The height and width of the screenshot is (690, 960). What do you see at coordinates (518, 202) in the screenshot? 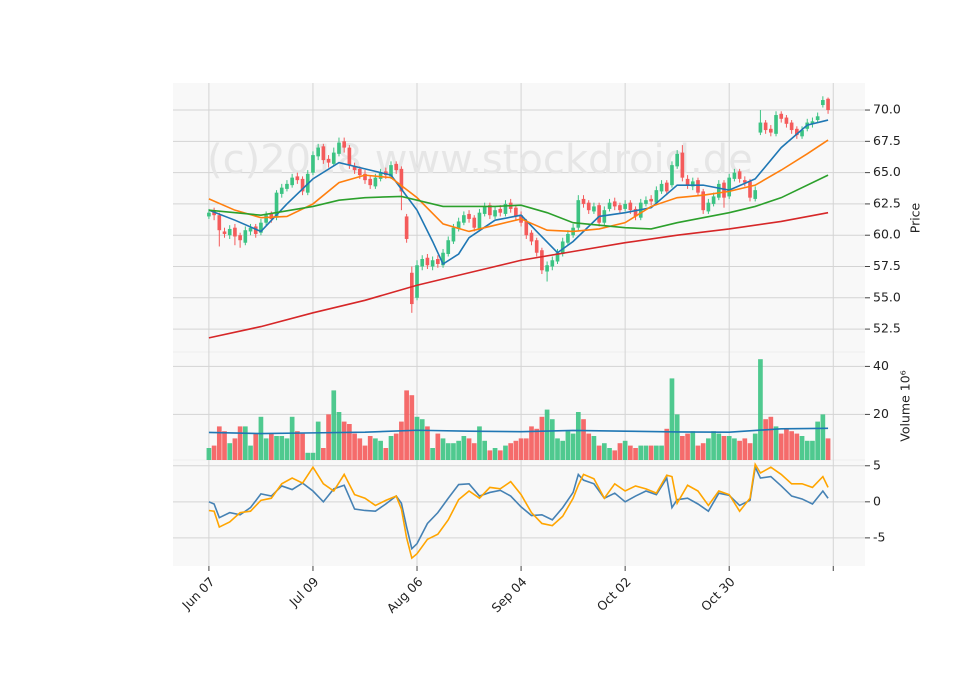
I see `line-series` at bounding box center [518, 202].